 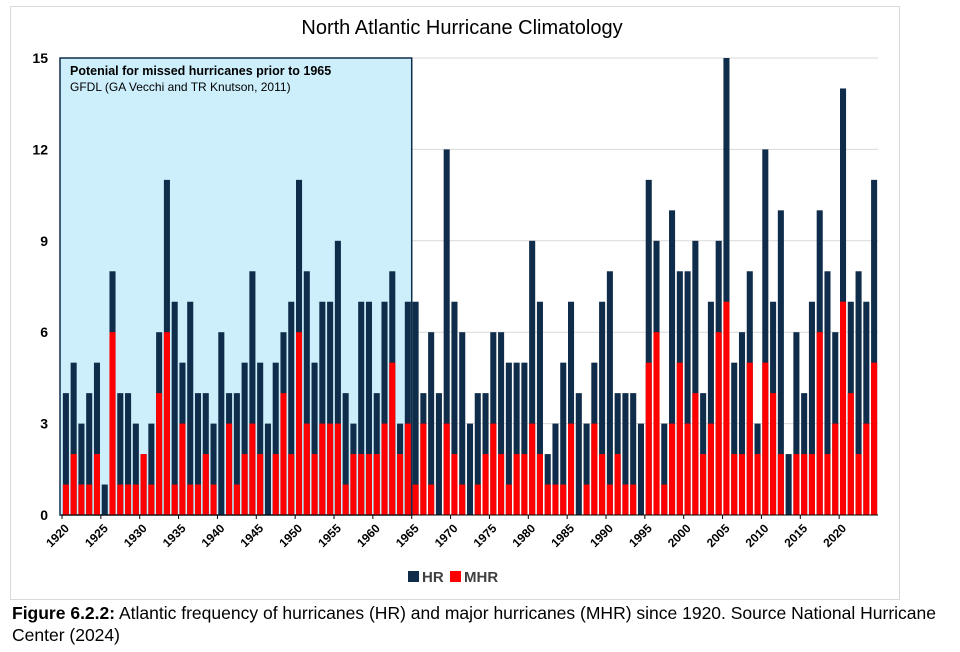 I want to click on bar-mhr-1922, so click(x=81, y=499).